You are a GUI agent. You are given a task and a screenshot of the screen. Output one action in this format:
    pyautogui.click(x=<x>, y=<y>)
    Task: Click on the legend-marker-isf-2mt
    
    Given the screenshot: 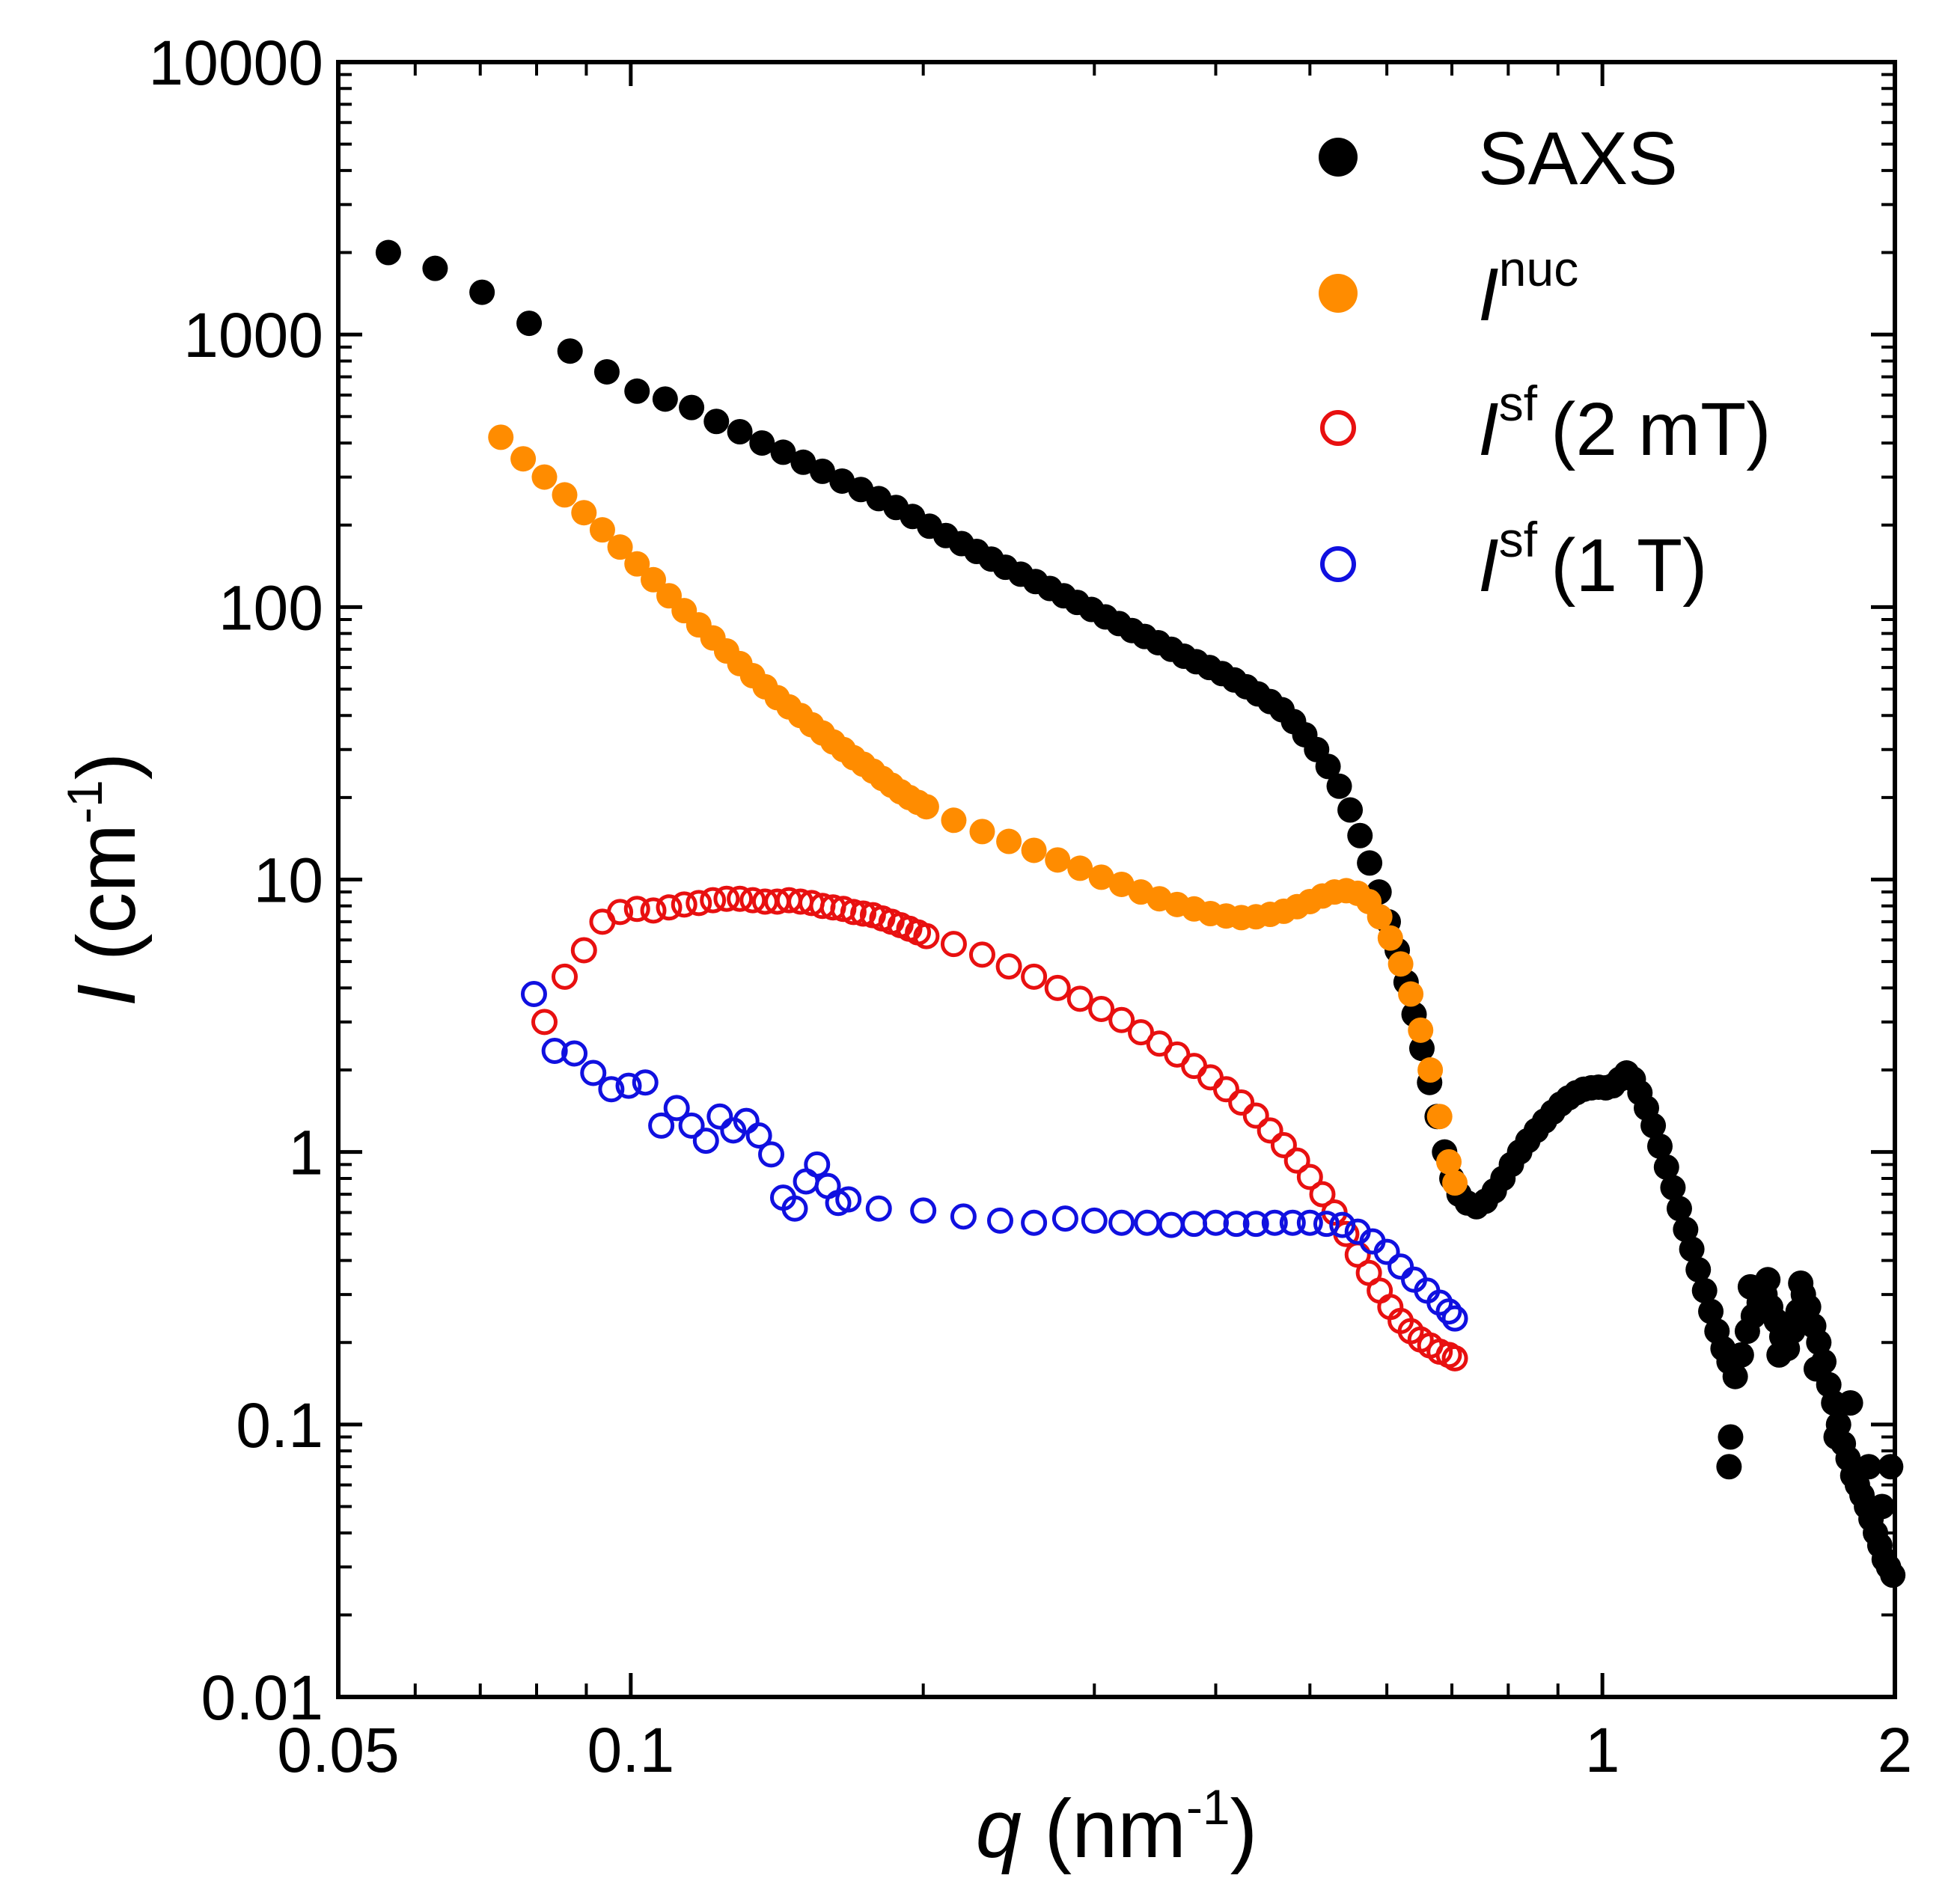 What is the action you would take?
    pyautogui.click(x=1338, y=428)
    